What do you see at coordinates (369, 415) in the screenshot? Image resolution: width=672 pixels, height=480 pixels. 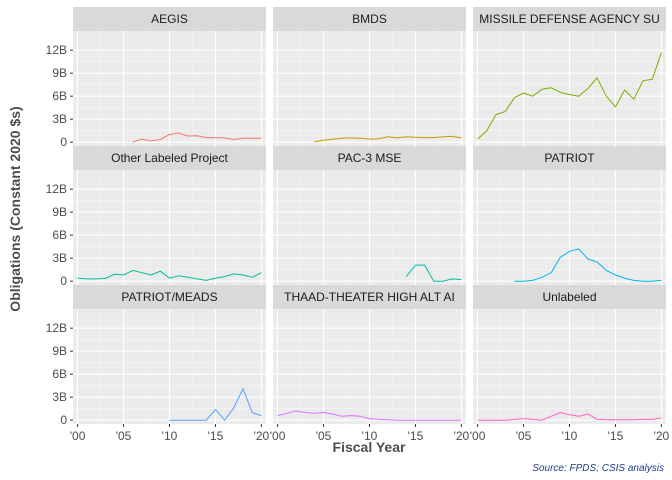 I see `series-line-thaad-theater-high-alt-ai` at bounding box center [369, 415].